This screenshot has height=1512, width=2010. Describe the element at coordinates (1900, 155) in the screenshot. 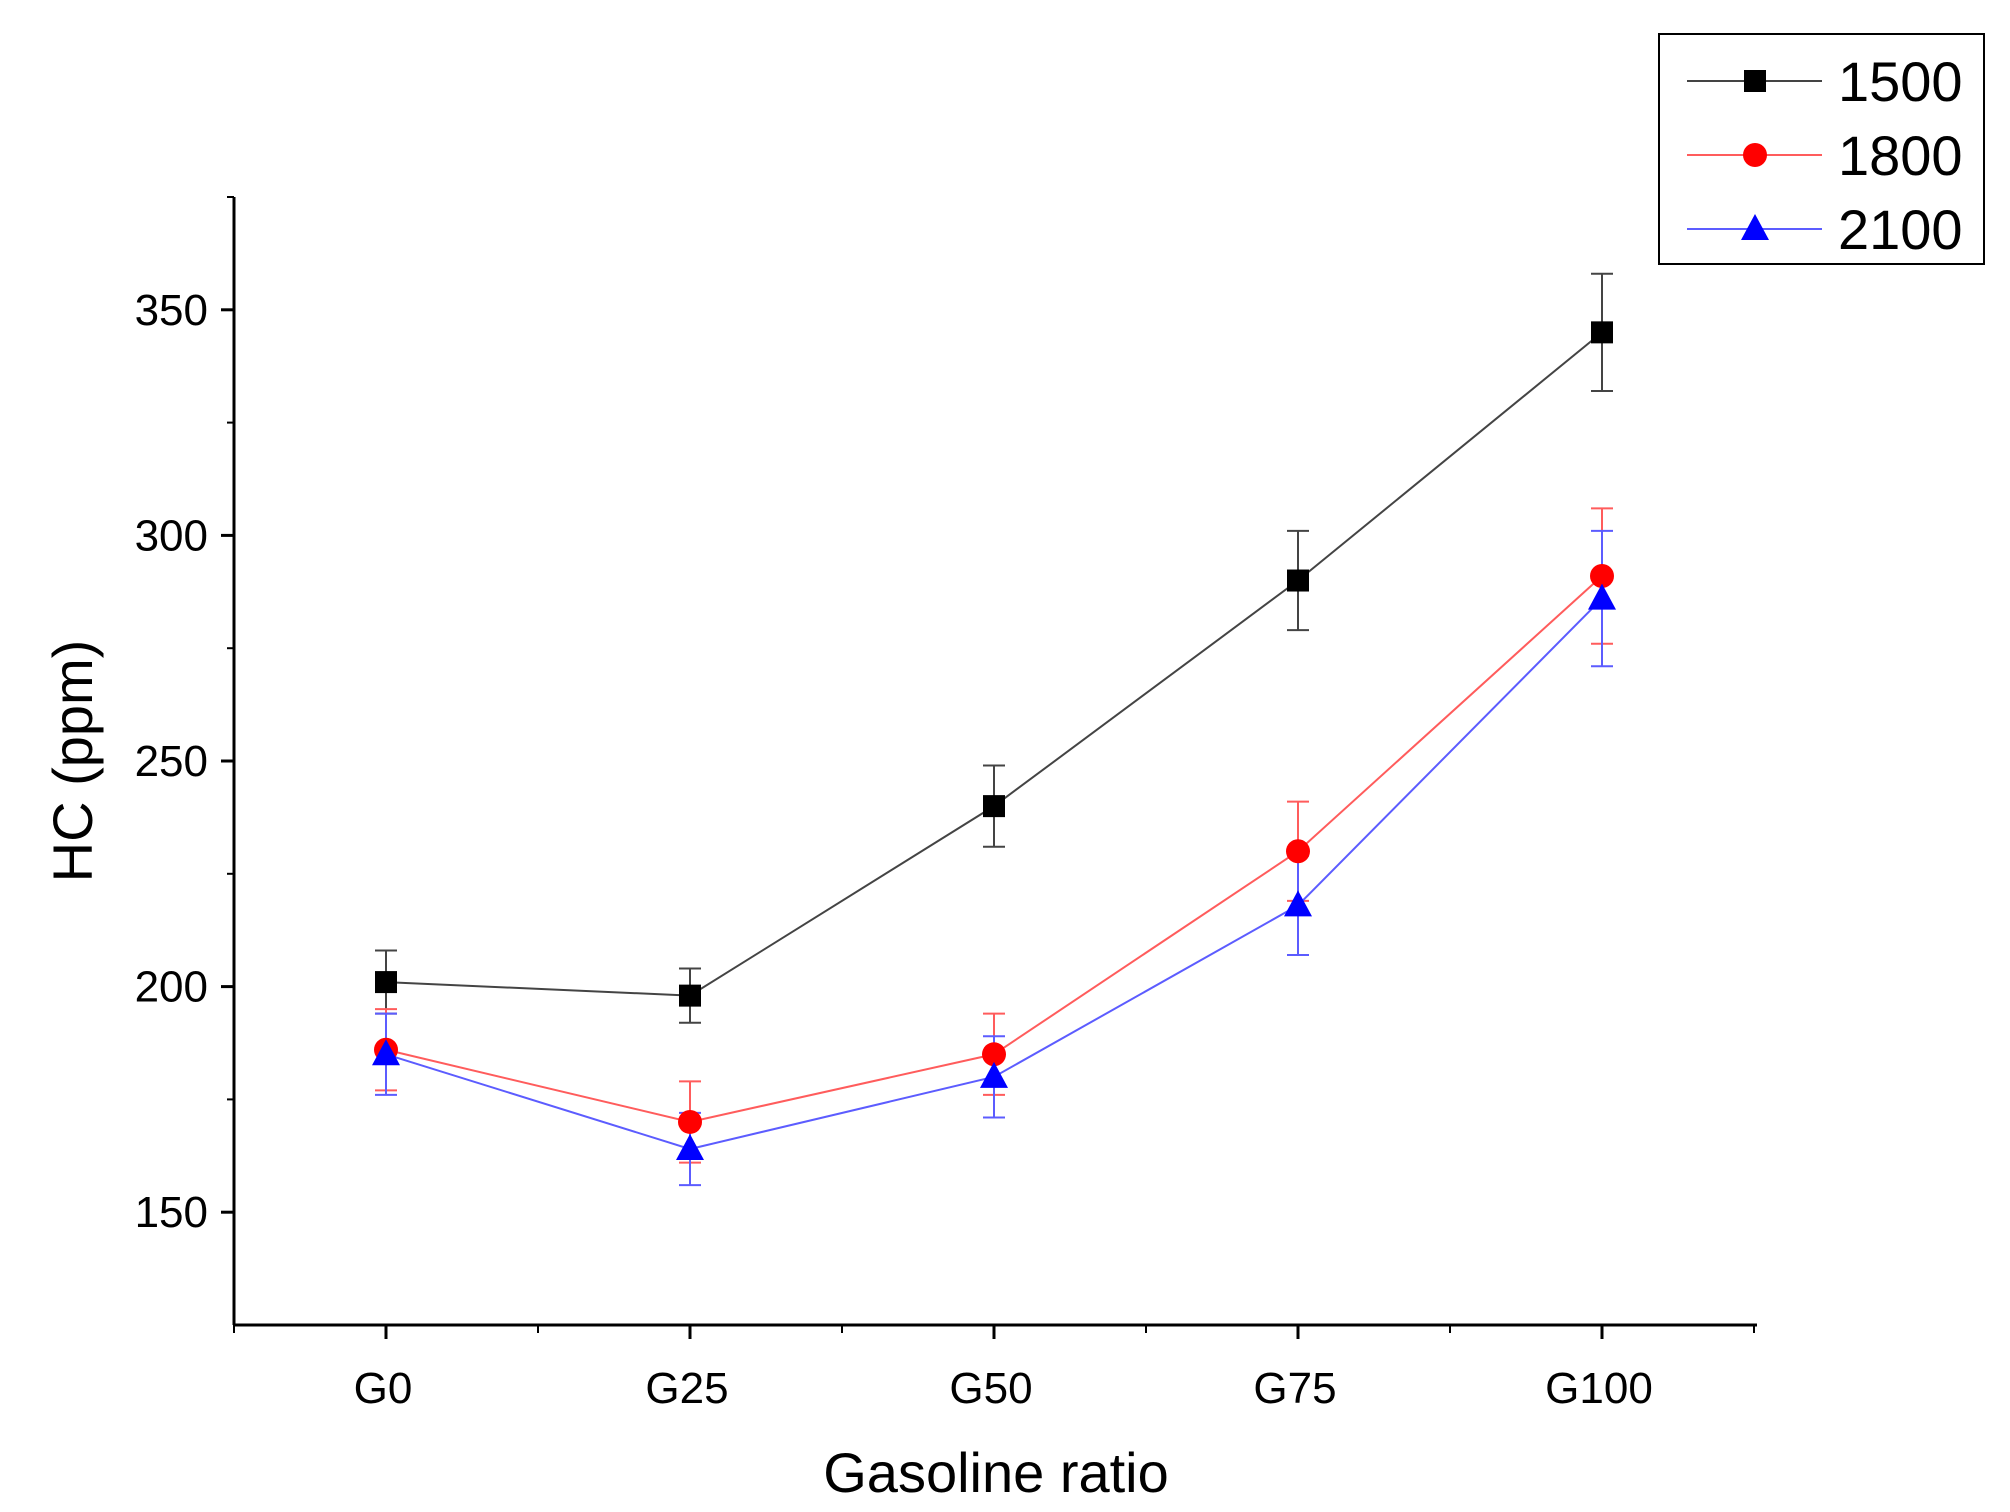

I see `legend-label-1800: 1800` at that location.